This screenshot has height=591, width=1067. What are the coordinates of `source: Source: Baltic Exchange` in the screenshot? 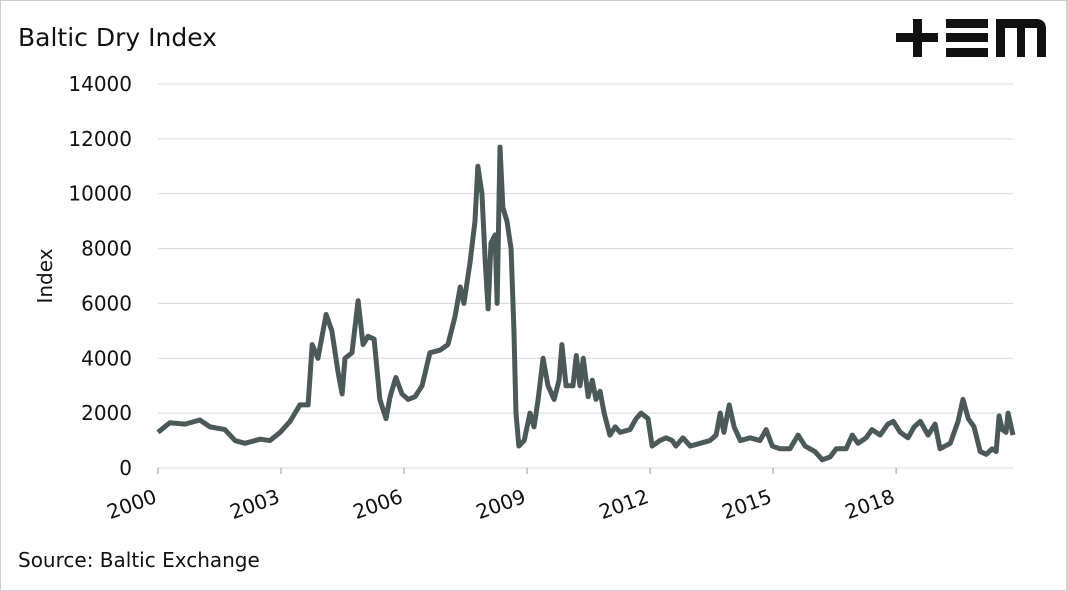 It's located at (139, 560).